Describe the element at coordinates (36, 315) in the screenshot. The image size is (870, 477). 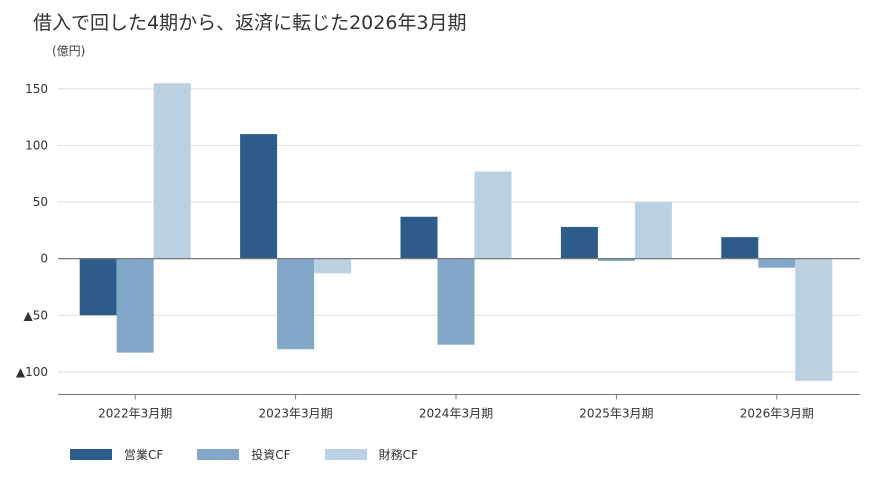
I see `y-tick-label: ▲50` at that location.